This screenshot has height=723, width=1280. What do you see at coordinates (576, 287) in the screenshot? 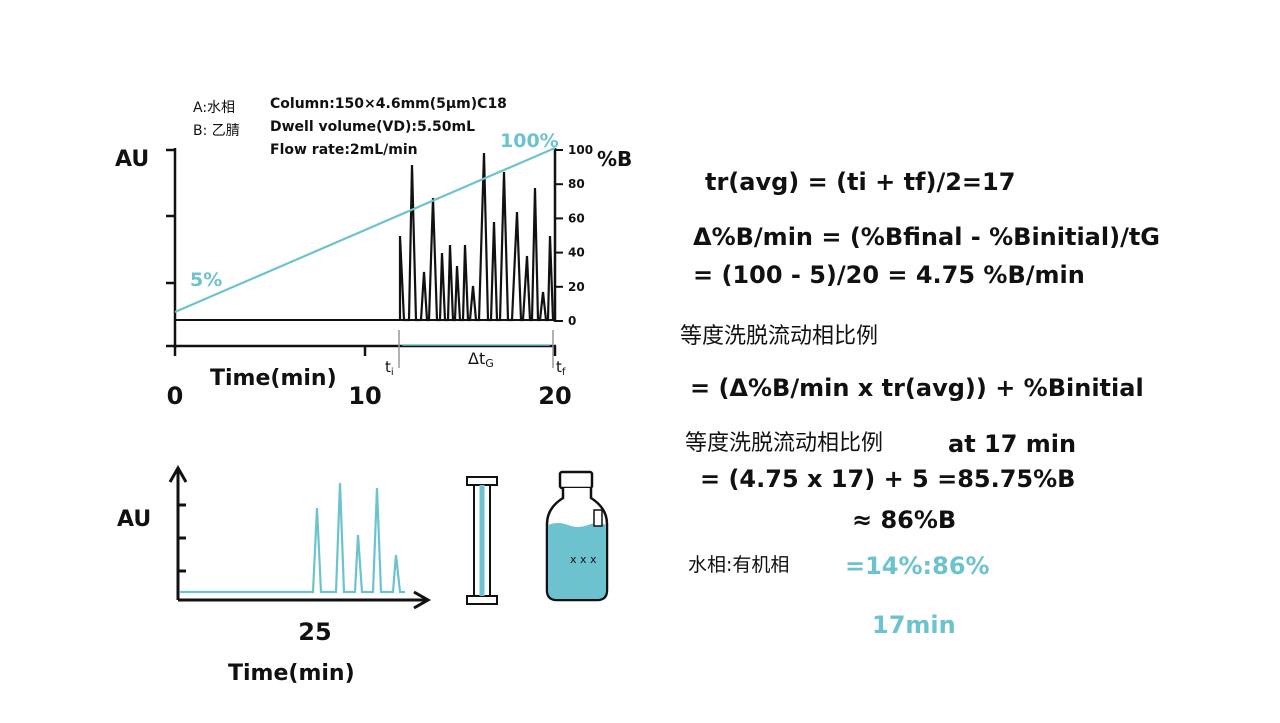
I see `y2-tick-label: 20` at bounding box center [576, 287].